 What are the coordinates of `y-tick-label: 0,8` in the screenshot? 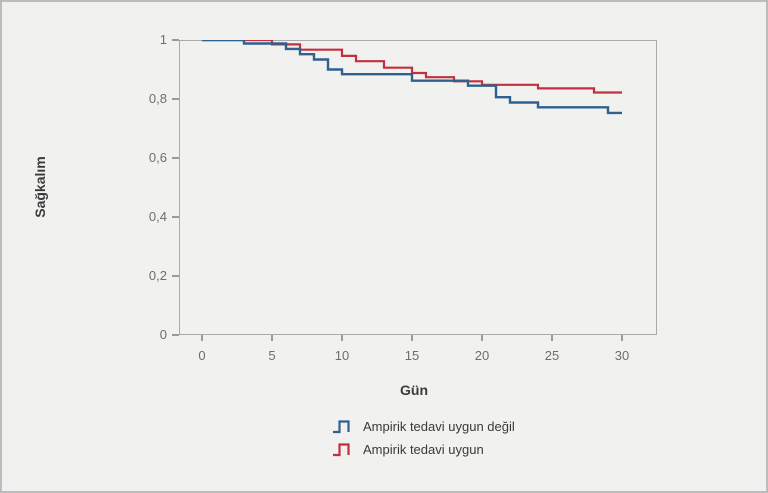 It's located at (157, 98).